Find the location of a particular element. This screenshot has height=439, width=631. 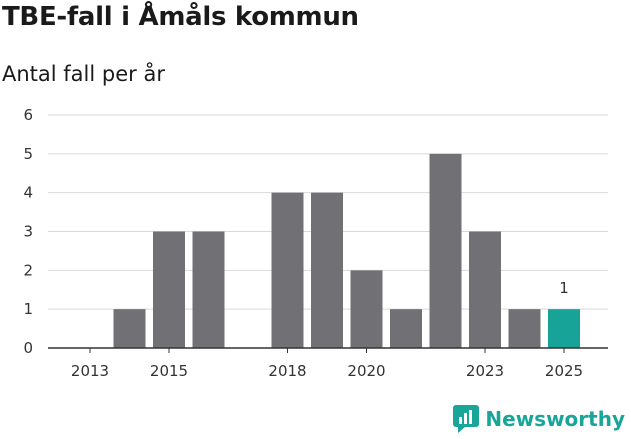

x-tick-label-2025: 2025 is located at coordinates (564, 371).